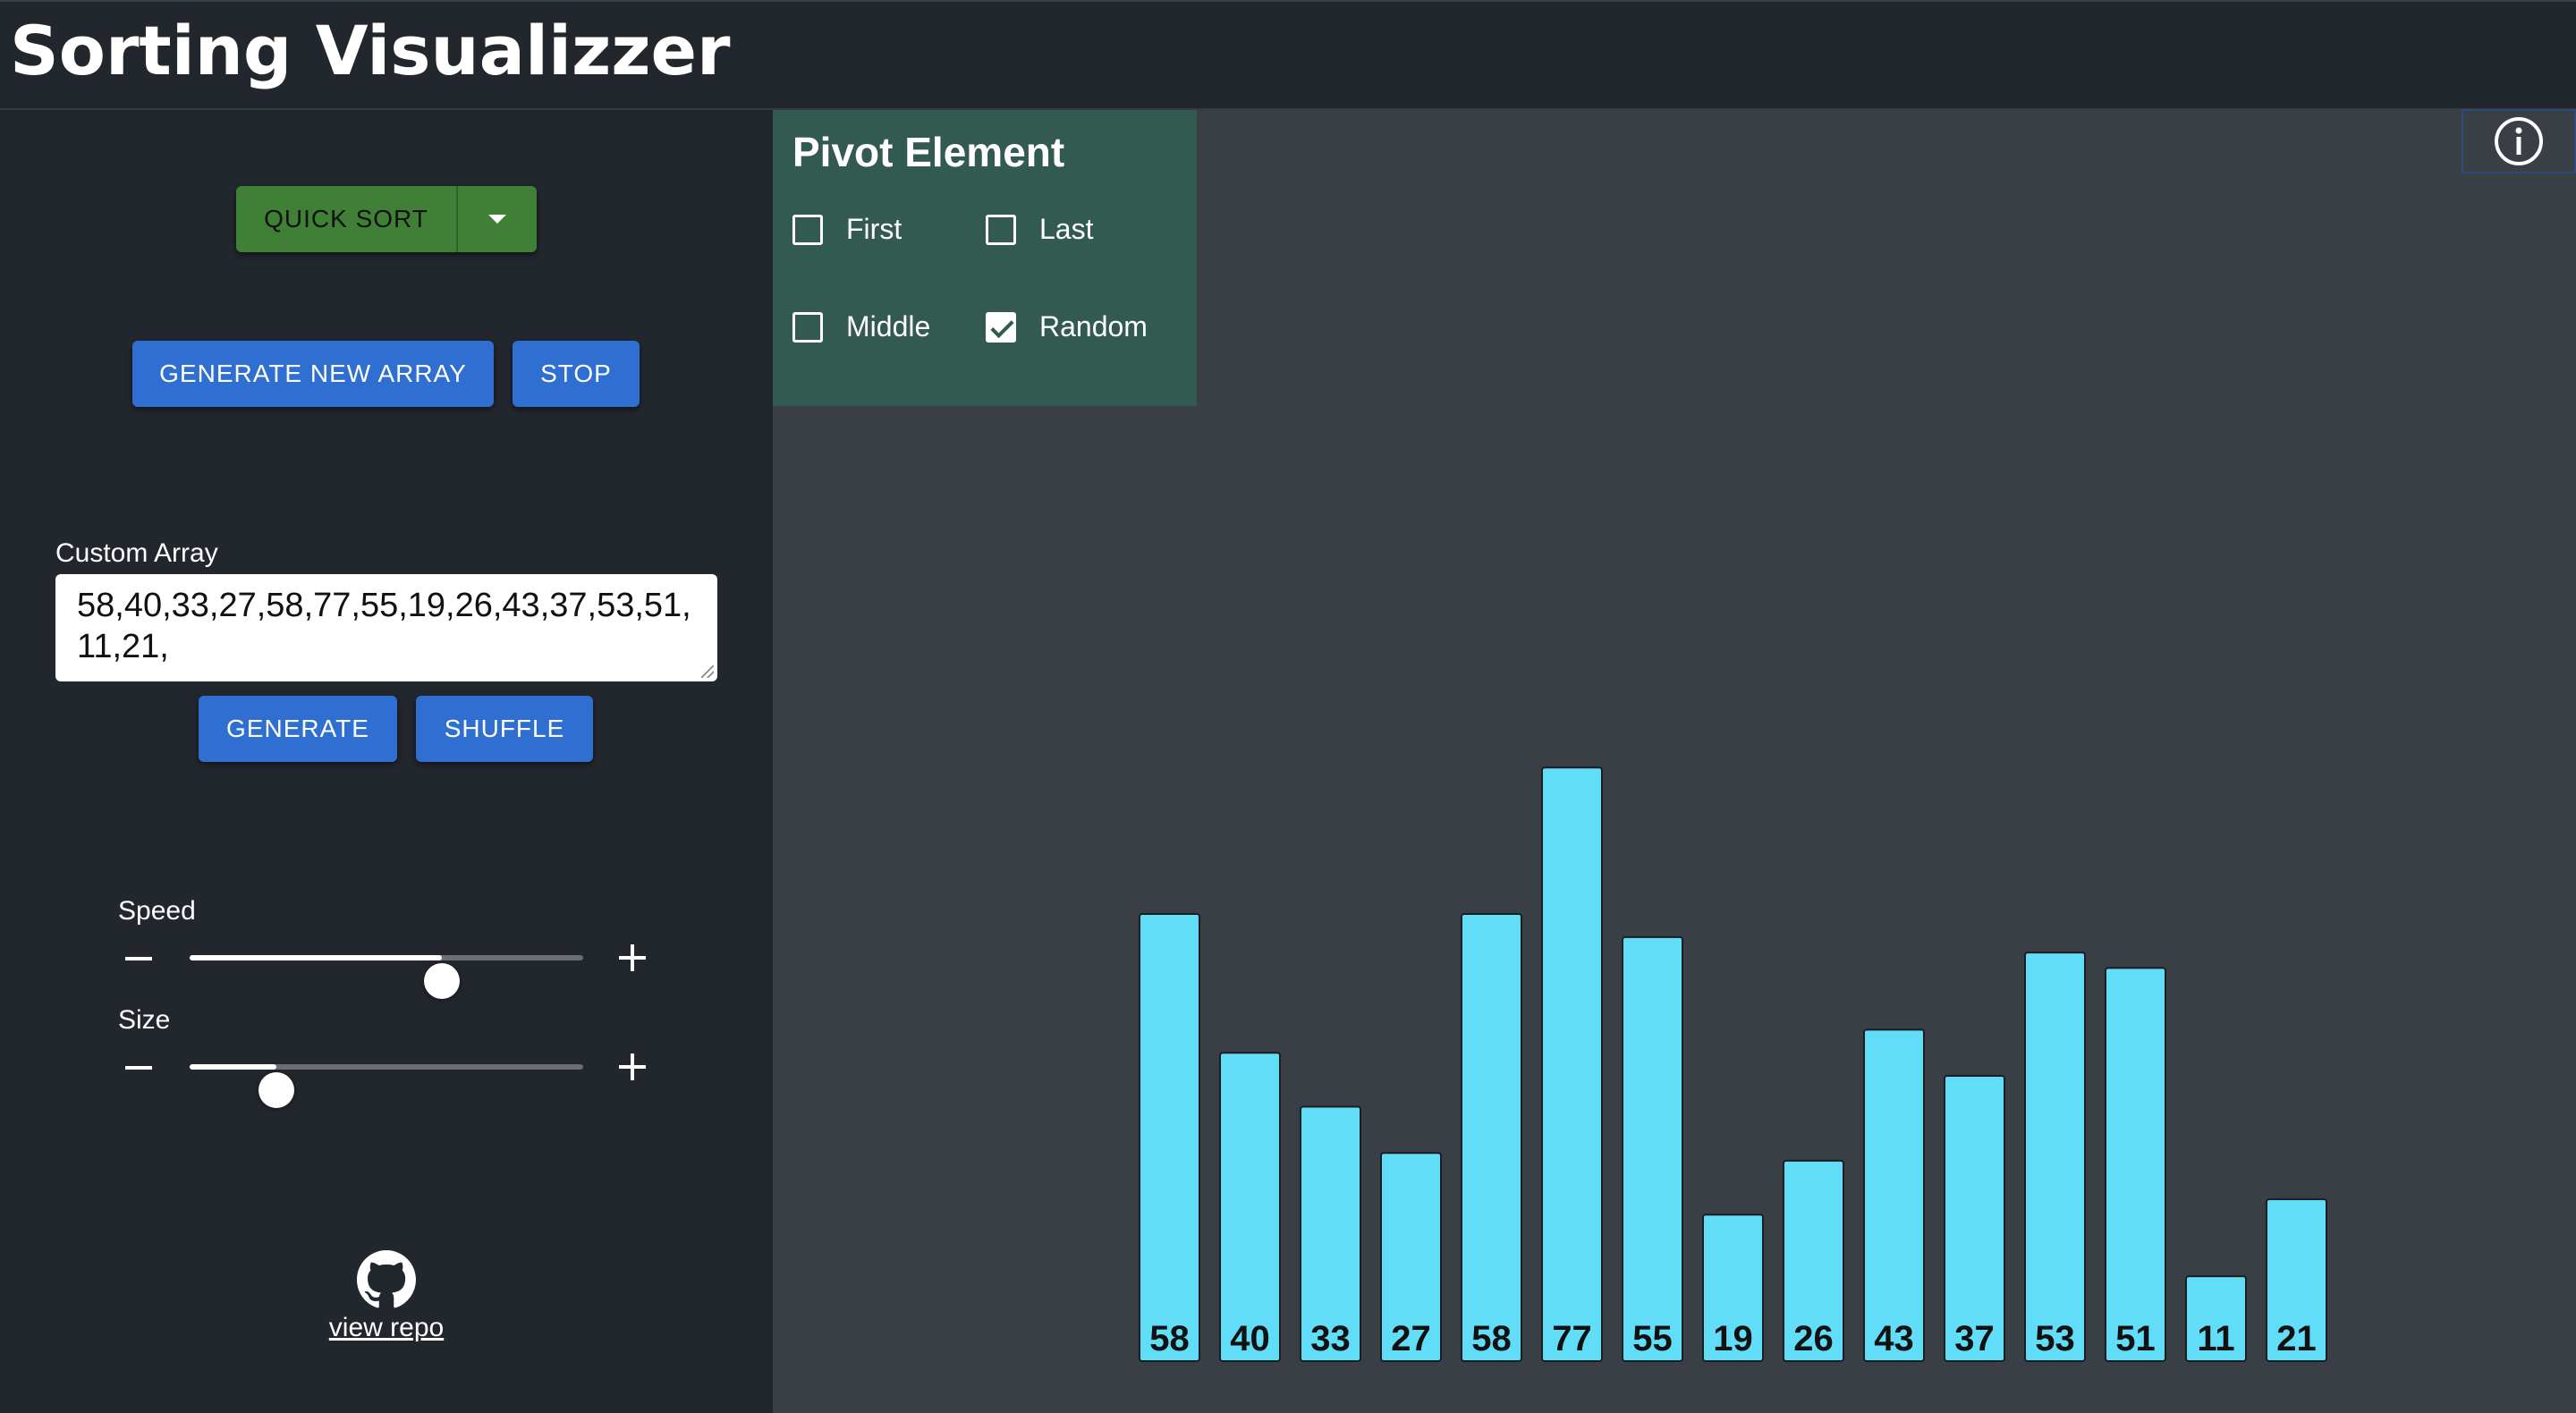  What do you see at coordinates (2215, 1338) in the screenshot?
I see `array-bar-value-label: 11` at bounding box center [2215, 1338].